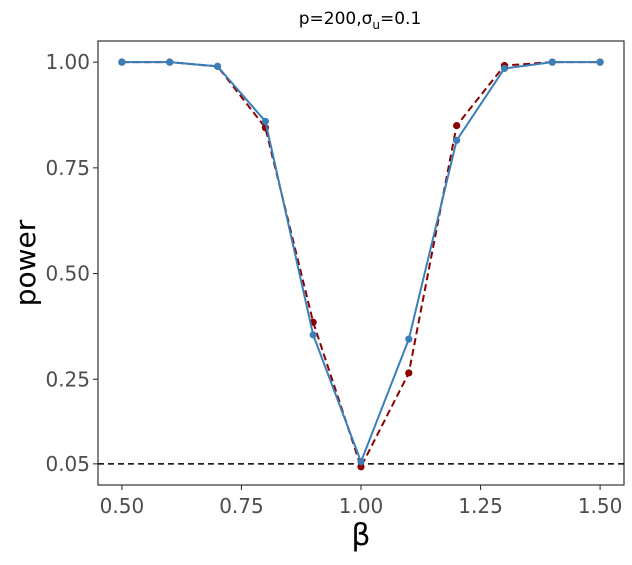  I want to click on chart-title-subscript: u, so click(376, 25).